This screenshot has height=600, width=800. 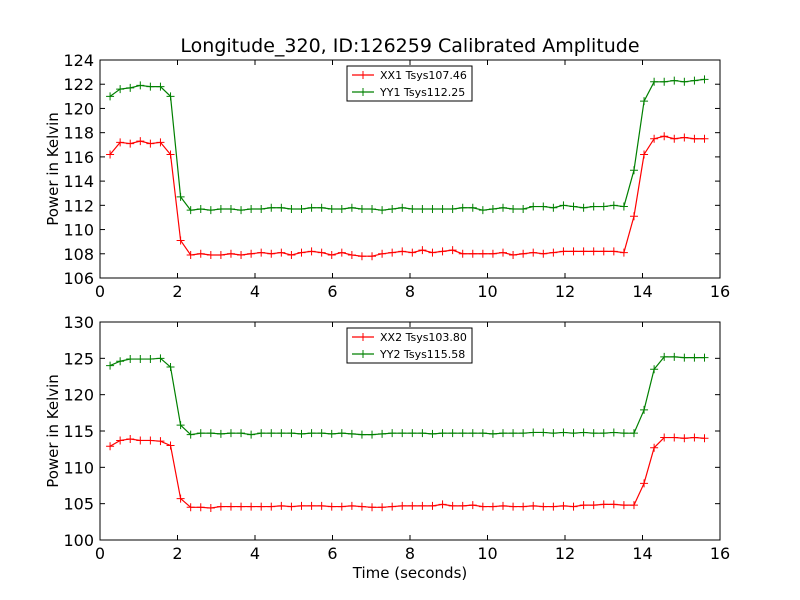 What do you see at coordinates (410, 553) in the screenshot?
I see `bottom-x-tick-label: 8` at bounding box center [410, 553].